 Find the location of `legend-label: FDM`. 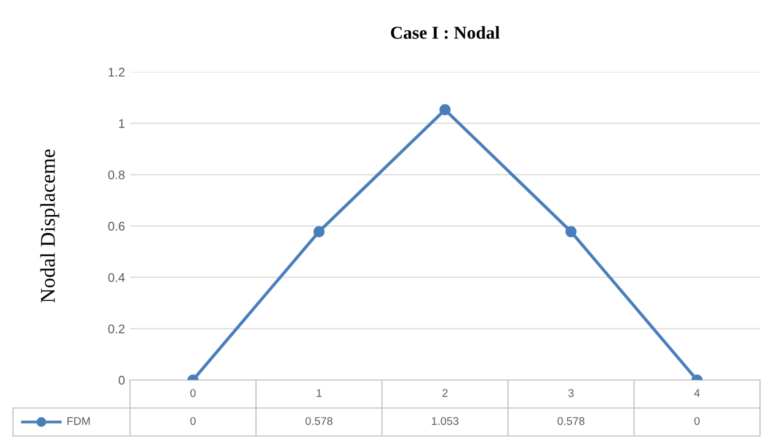

legend-label: FDM is located at coordinates (78, 421).